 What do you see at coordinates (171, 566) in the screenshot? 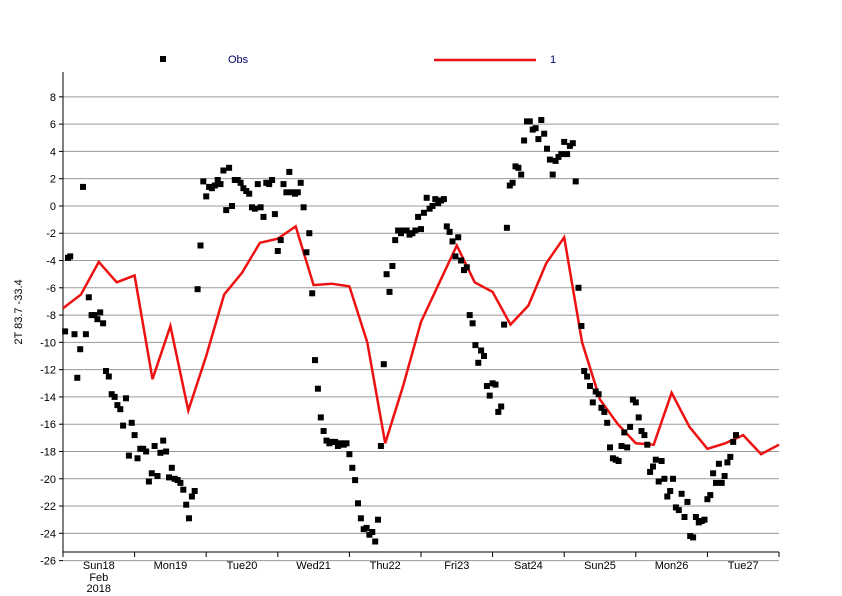
I see `x-tick-label: Mon19` at bounding box center [171, 566].